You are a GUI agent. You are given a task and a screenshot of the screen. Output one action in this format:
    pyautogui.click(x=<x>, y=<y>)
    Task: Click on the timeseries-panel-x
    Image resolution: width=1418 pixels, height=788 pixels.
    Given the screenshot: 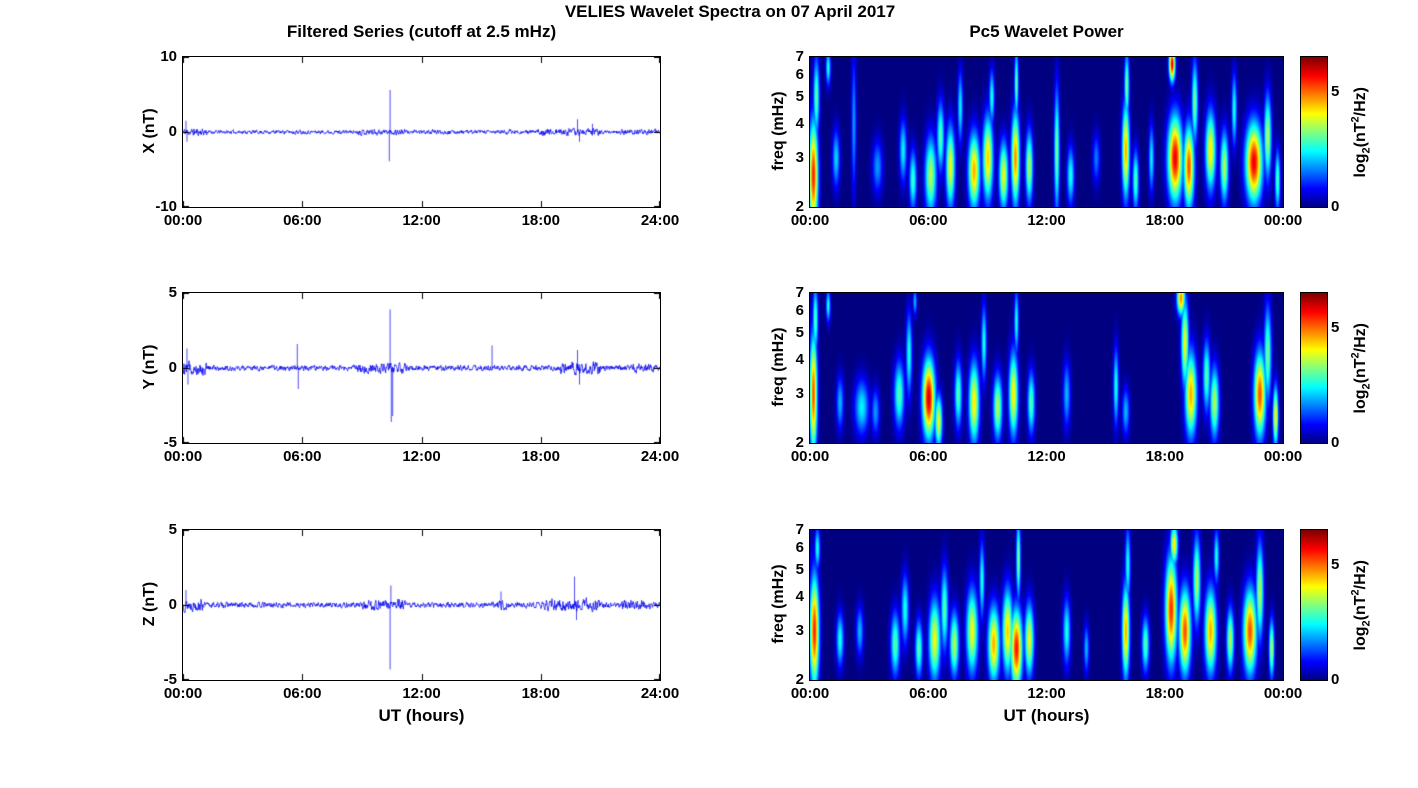 What is the action you would take?
    pyautogui.click(x=421, y=132)
    